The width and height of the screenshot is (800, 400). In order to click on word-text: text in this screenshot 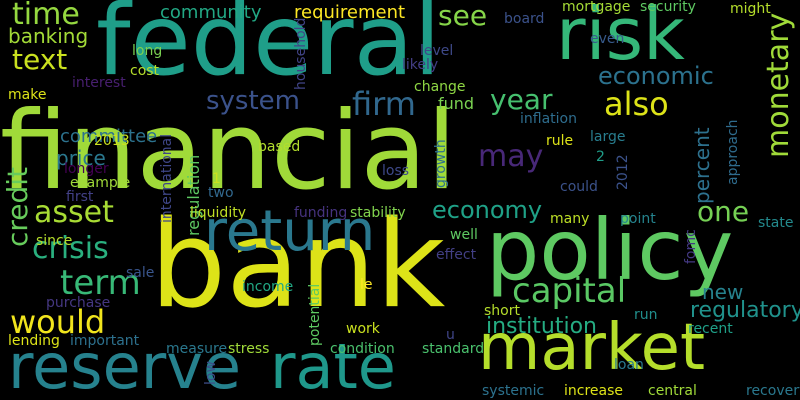, I will do `click(40, 59)`.